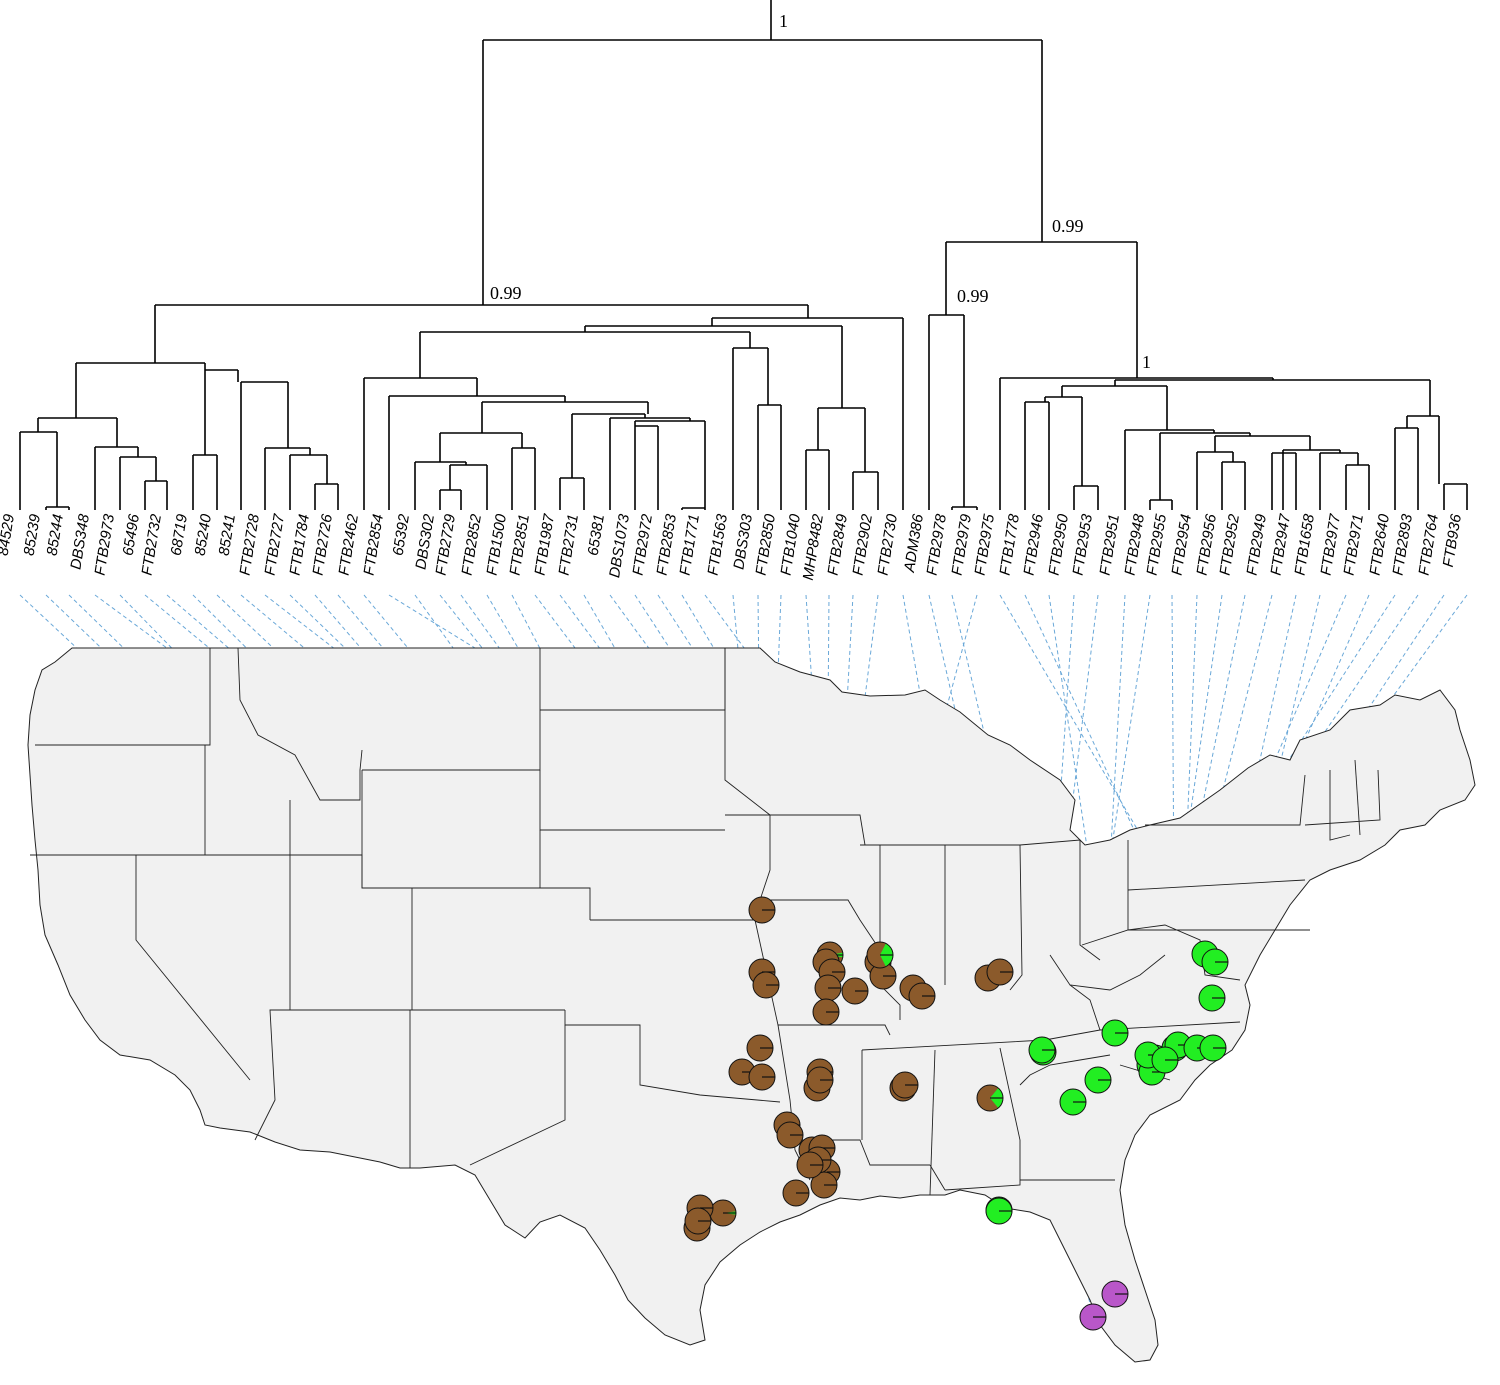 Image resolution: width=1500 pixels, height=1385 pixels. I want to click on leaf-label: 85240, so click(203, 534).